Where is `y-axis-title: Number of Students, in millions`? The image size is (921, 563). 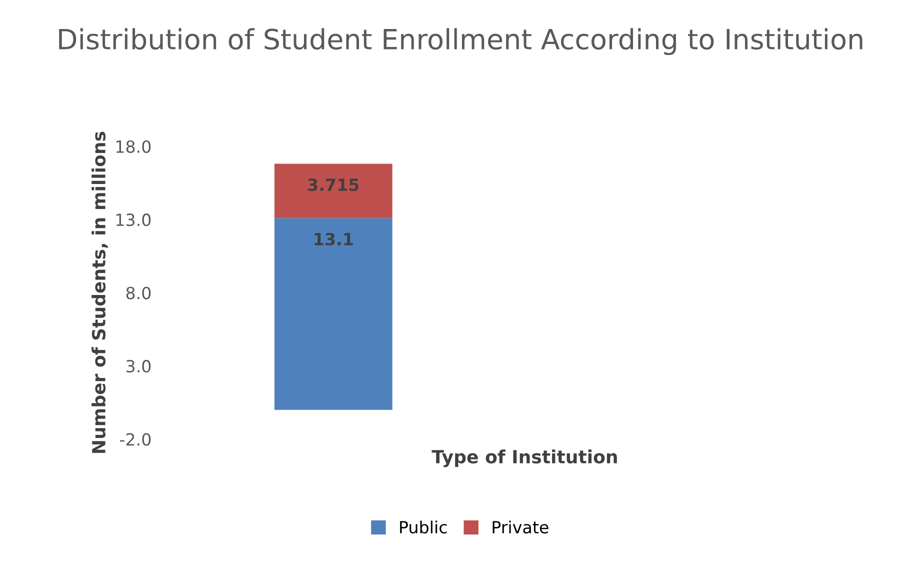
y-axis-title: Number of Students, in millions is located at coordinates (100, 292).